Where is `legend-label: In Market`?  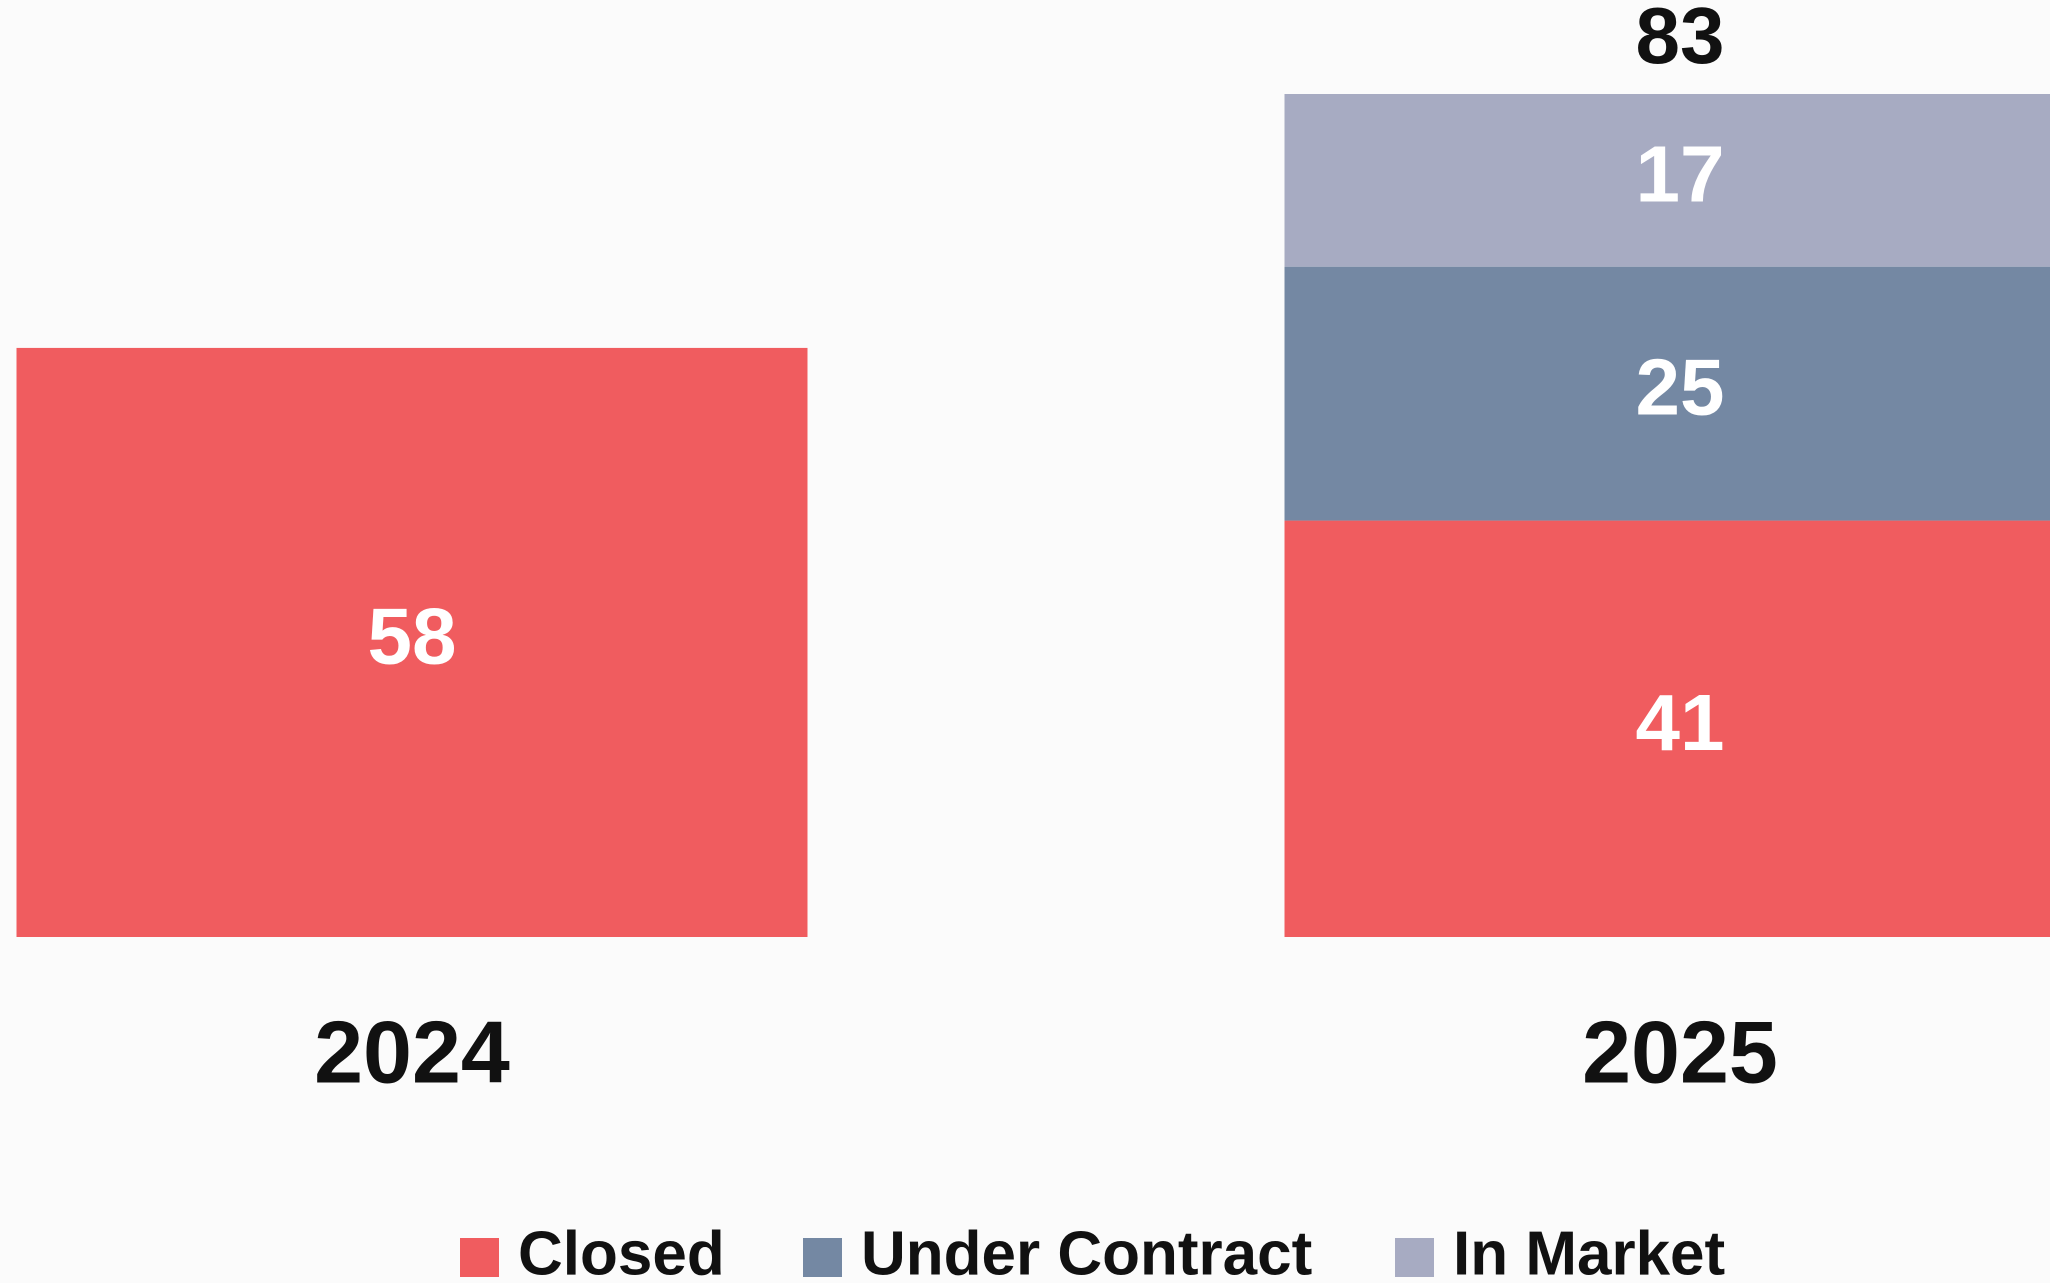 legend-label: In Market is located at coordinates (1589, 1251).